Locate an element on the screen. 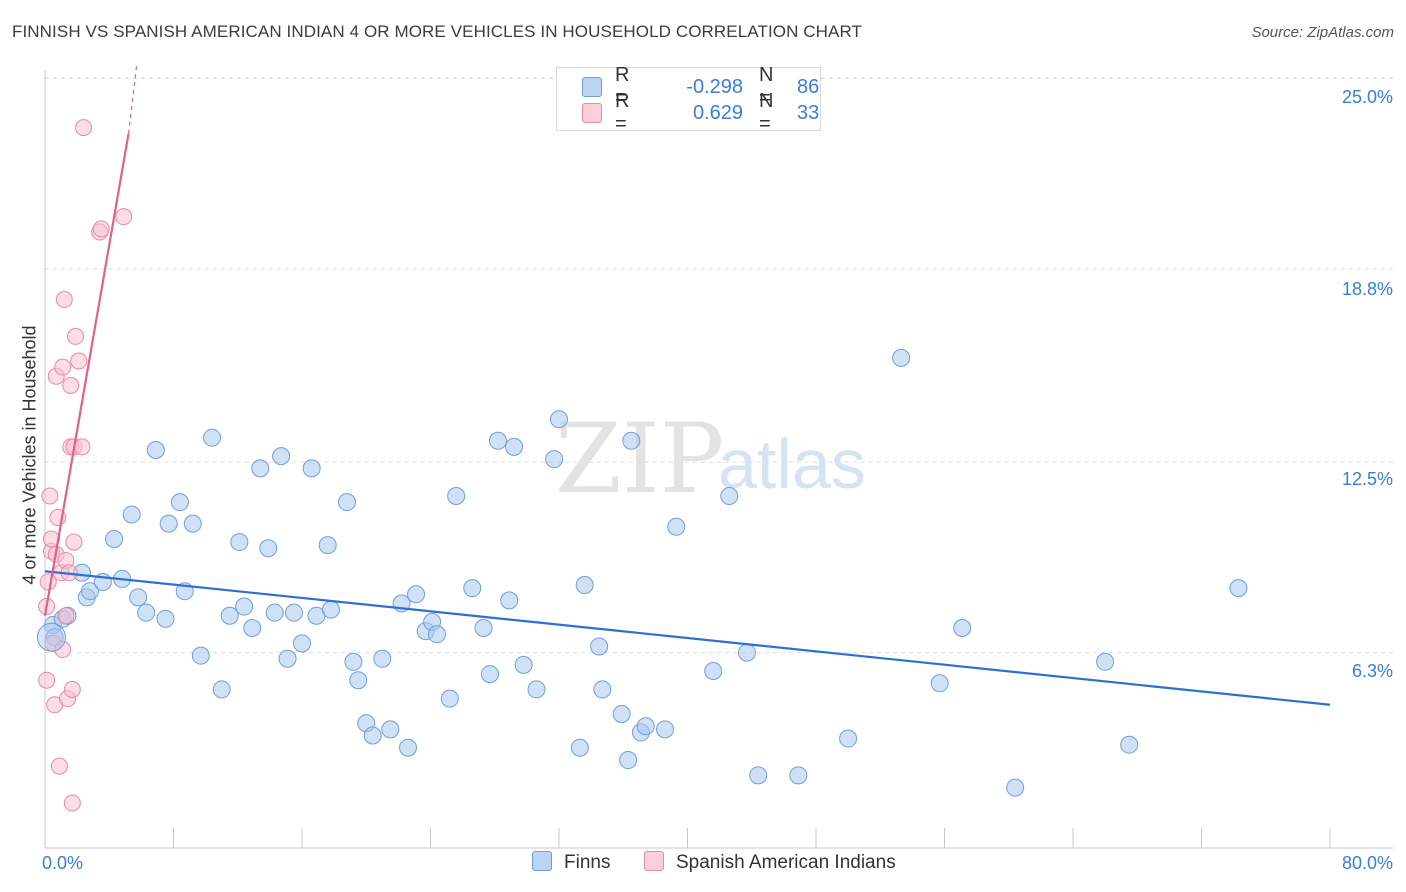 This screenshot has height=892, width=1406. legend-swatch-spanish-american-indians is located at coordinates (654, 860).